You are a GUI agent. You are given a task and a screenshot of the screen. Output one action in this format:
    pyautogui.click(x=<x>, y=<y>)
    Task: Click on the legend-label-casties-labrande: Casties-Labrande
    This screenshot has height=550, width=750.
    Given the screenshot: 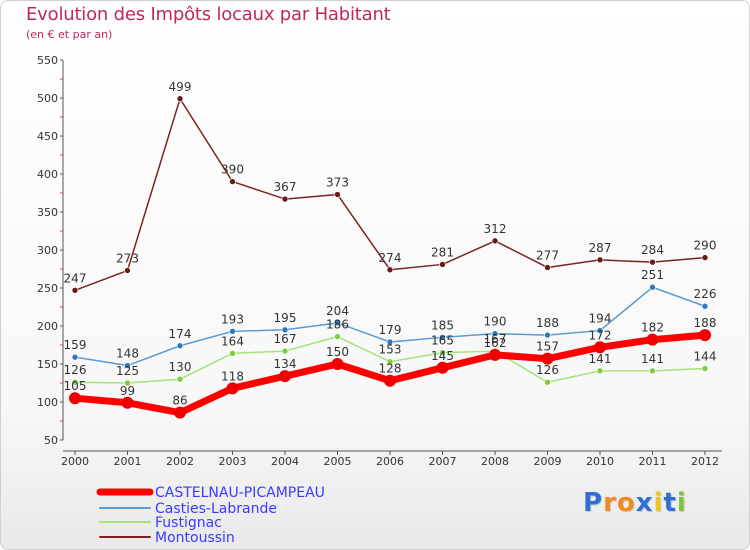 What is the action you would take?
    pyautogui.click(x=216, y=509)
    